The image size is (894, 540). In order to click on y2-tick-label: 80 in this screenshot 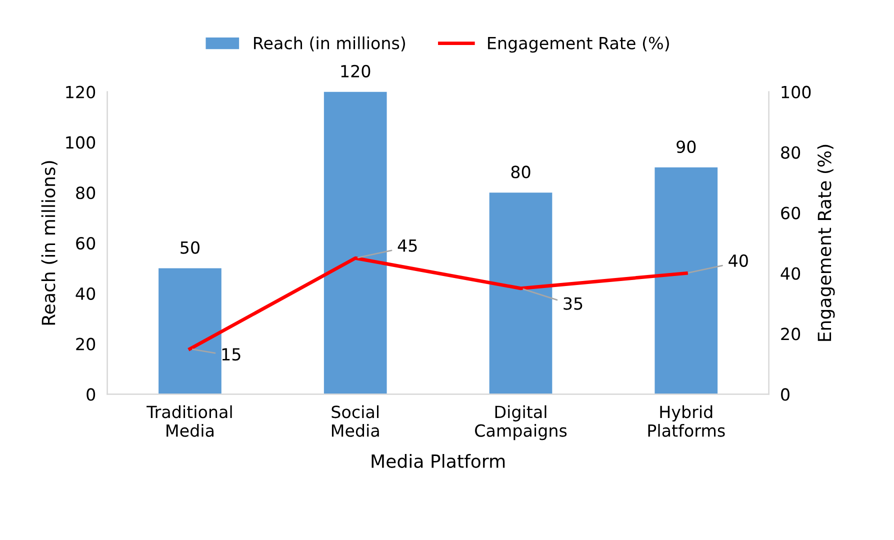, I will do `click(790, 152)`.